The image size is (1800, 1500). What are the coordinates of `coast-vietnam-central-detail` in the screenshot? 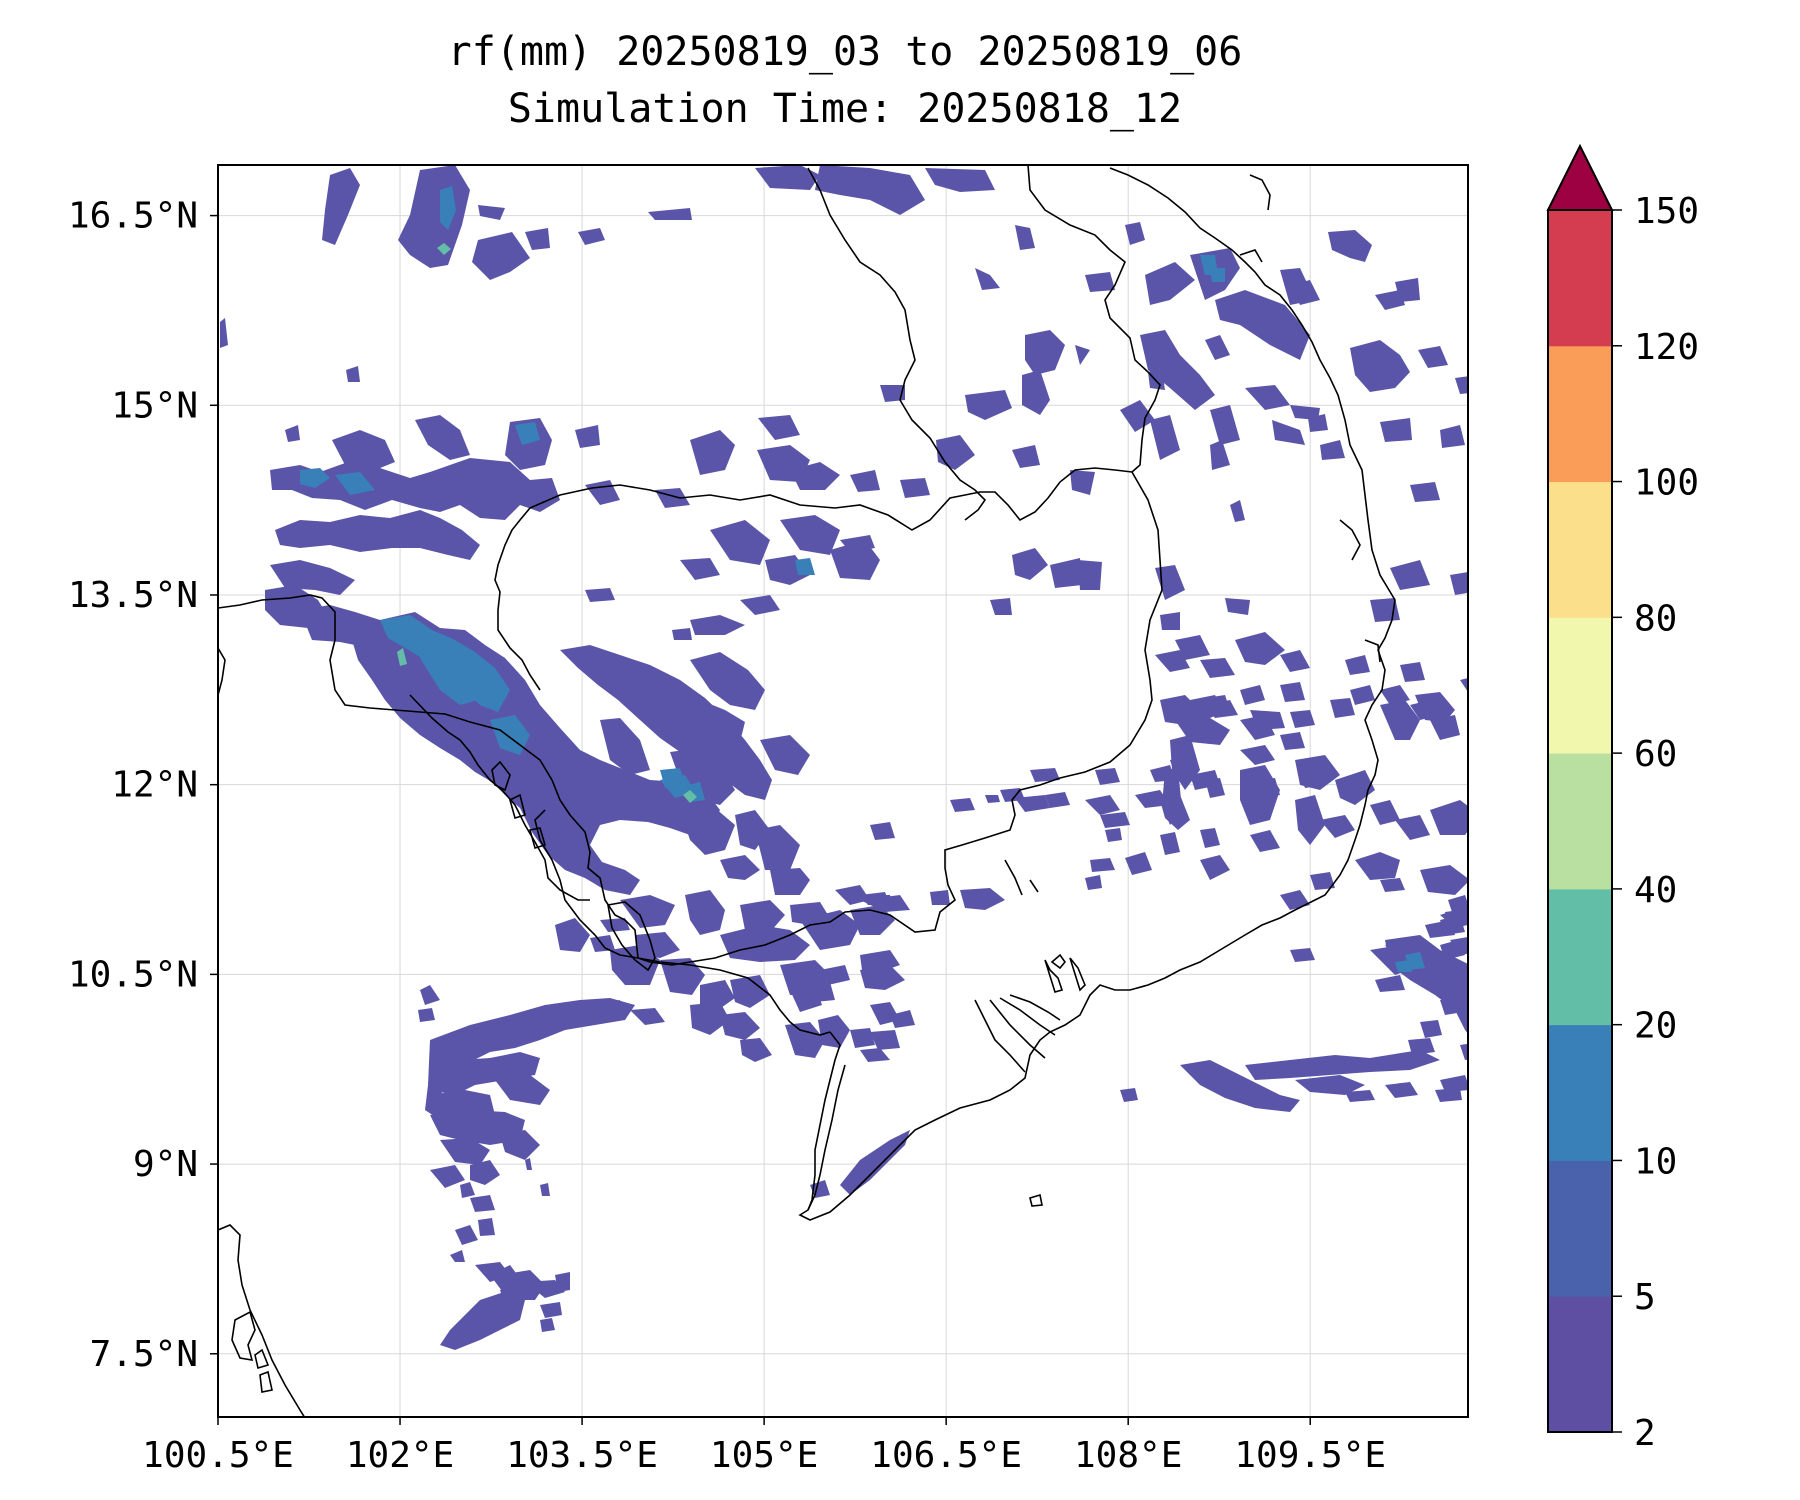 It's located at (1310, 418).